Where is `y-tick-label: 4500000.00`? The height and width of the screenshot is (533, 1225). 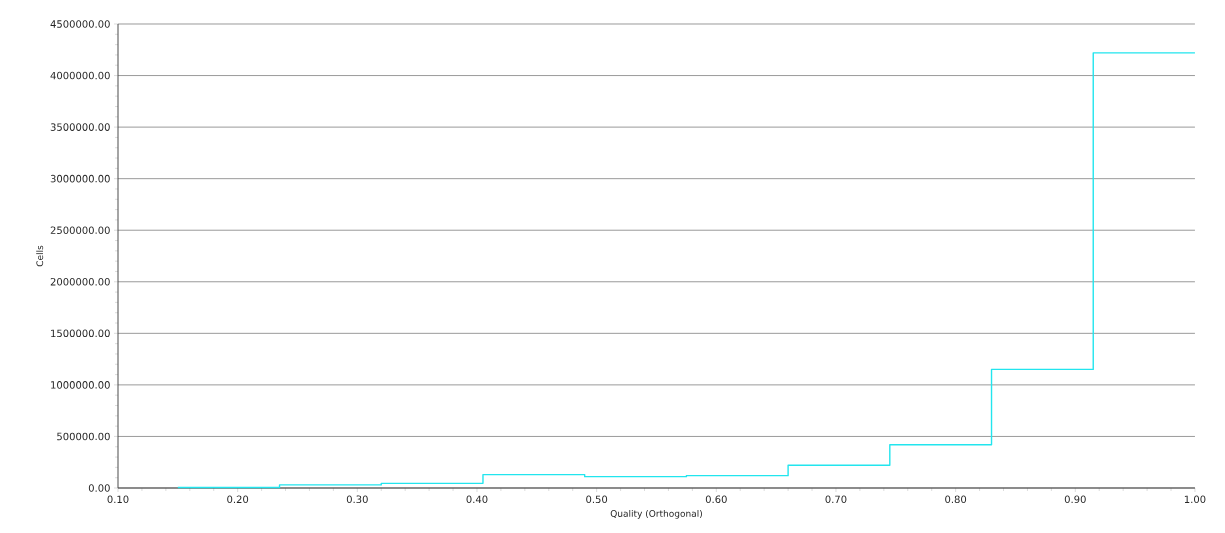
y-tick-label: 4500000.00 is located at coordinates (80, 24).